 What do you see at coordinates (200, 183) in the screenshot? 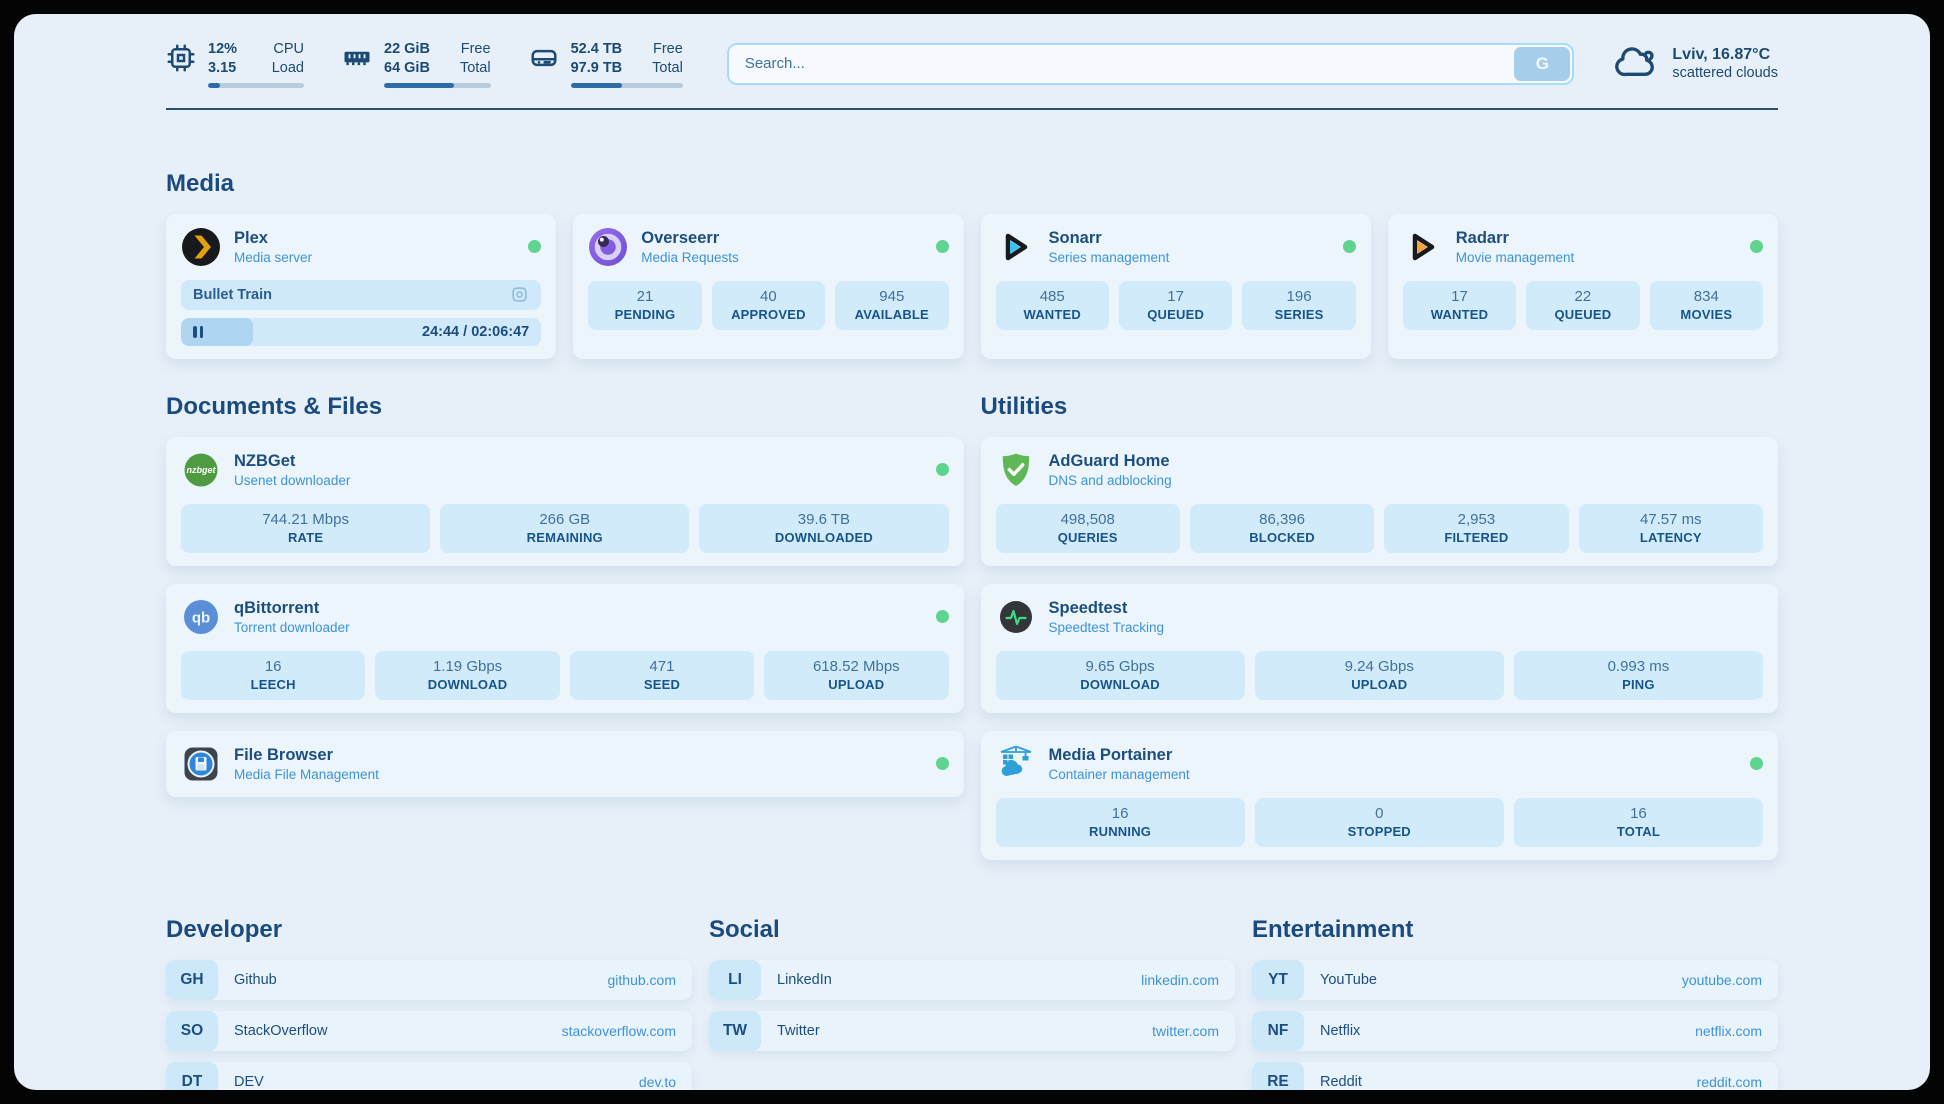
I see `media-section-title: Media` at bounding box center [200, 183].